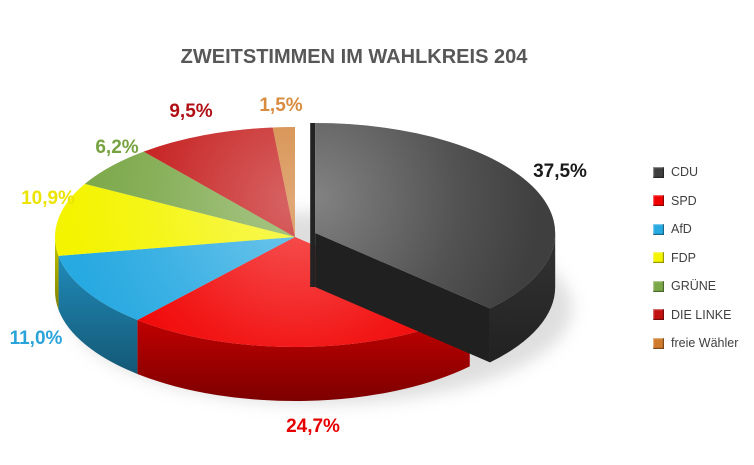  What do you see at coordinates (98, 314) in the screenshot?
I see `pie-slice-wall-AfD` at bounding box center [98, 314].